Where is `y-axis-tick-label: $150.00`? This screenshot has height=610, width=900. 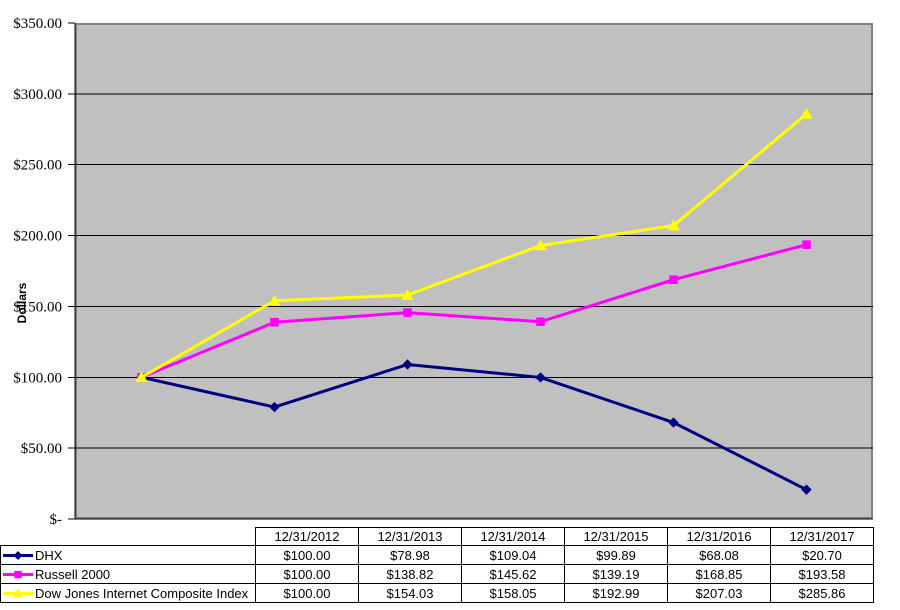
y-axis-tick-label: $150.00 is located at coordinates (37, 307).